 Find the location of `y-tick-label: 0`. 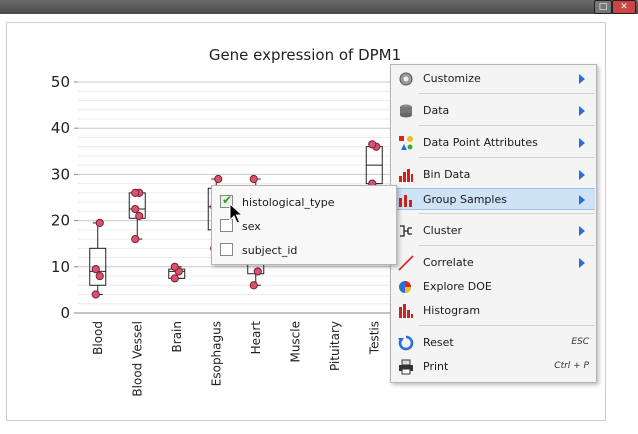

y-tick-label: 0 is located at coordinates (65, 313).